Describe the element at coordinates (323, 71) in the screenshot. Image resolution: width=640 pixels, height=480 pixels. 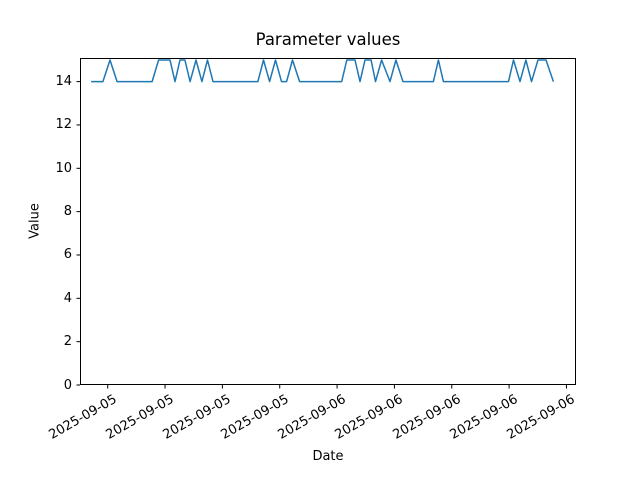
I see `data-line` at that location.